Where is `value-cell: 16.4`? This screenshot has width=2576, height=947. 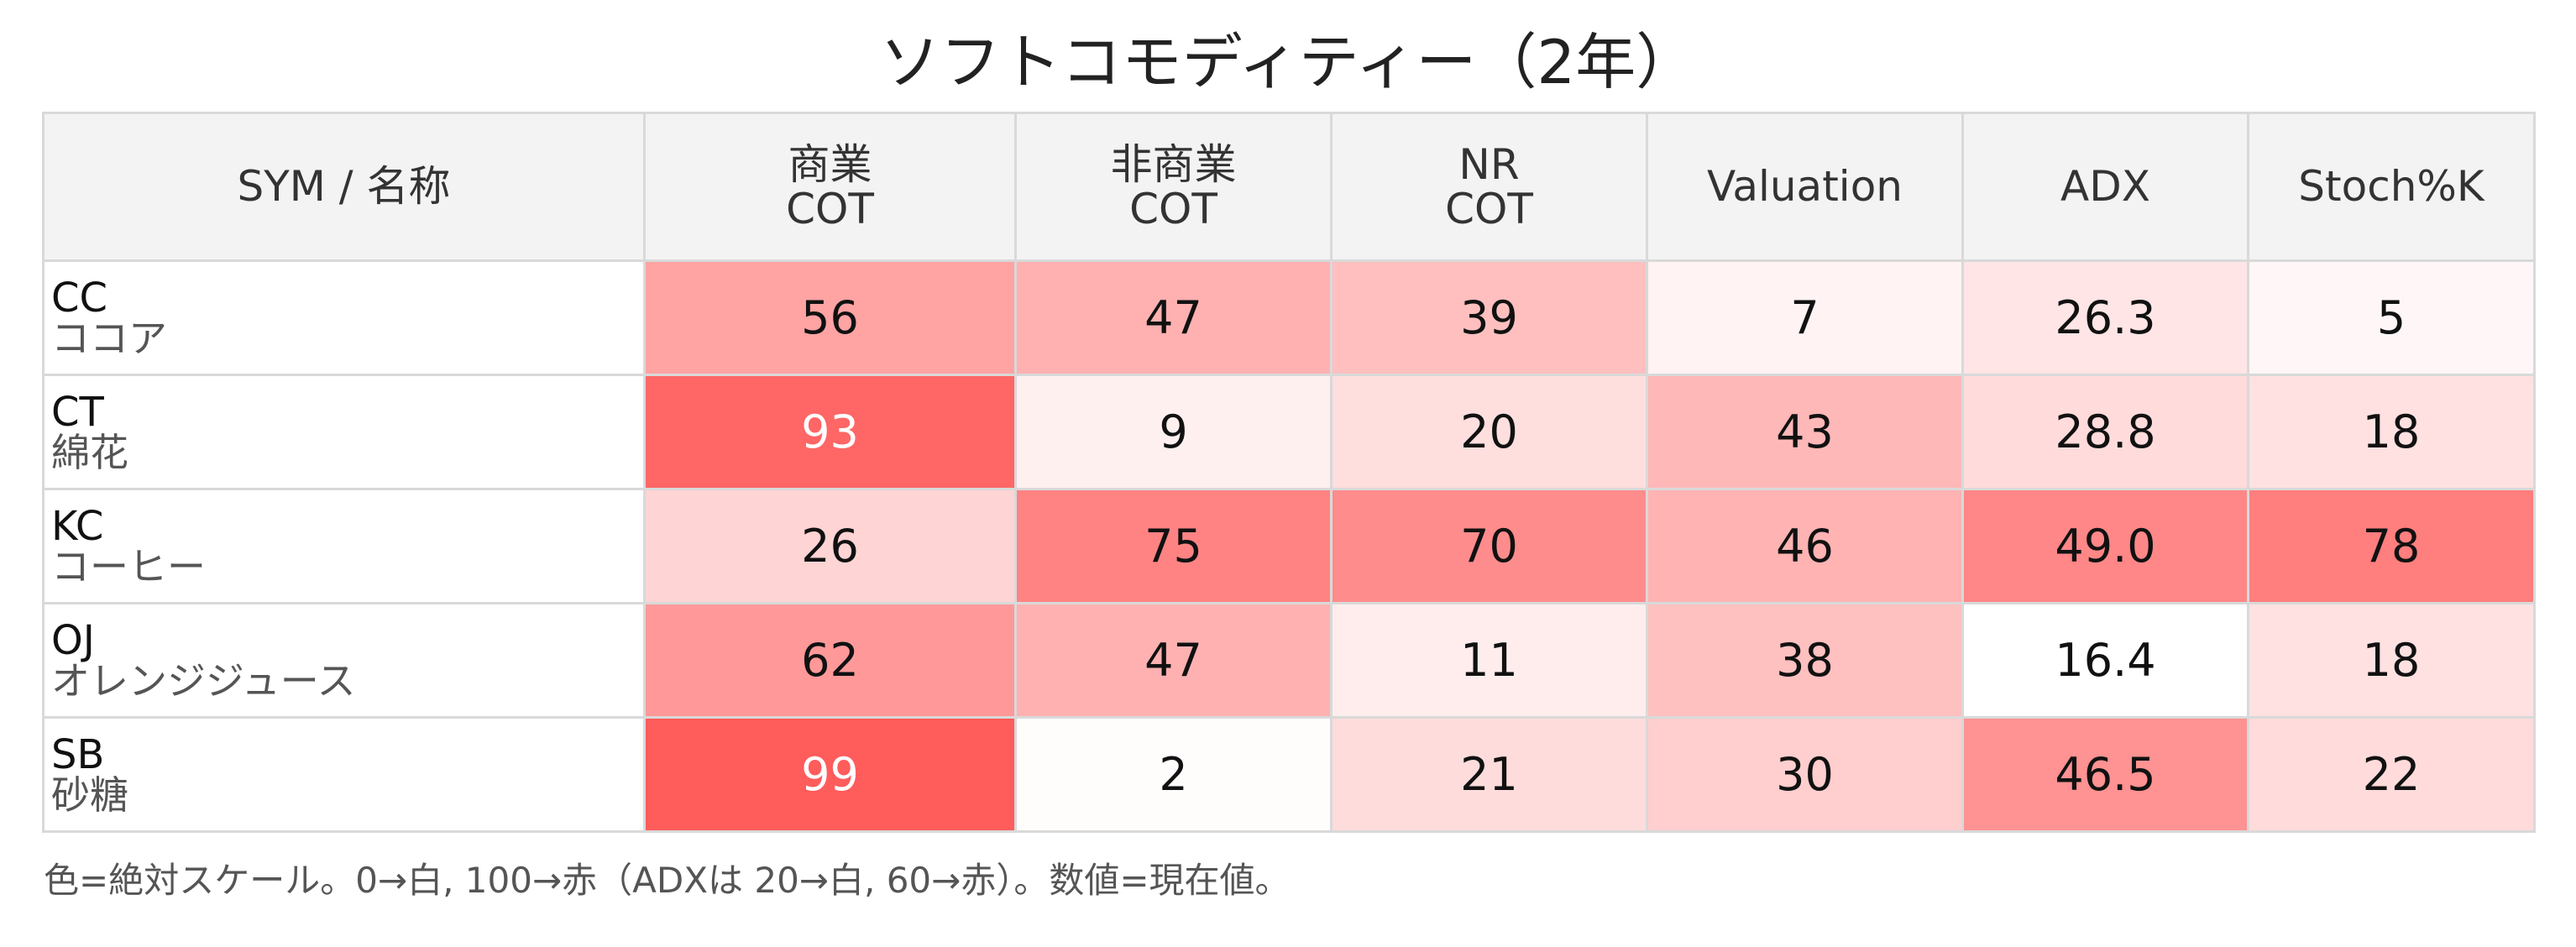
value-cell: 16.4 is located at coordinates (2105, 660).